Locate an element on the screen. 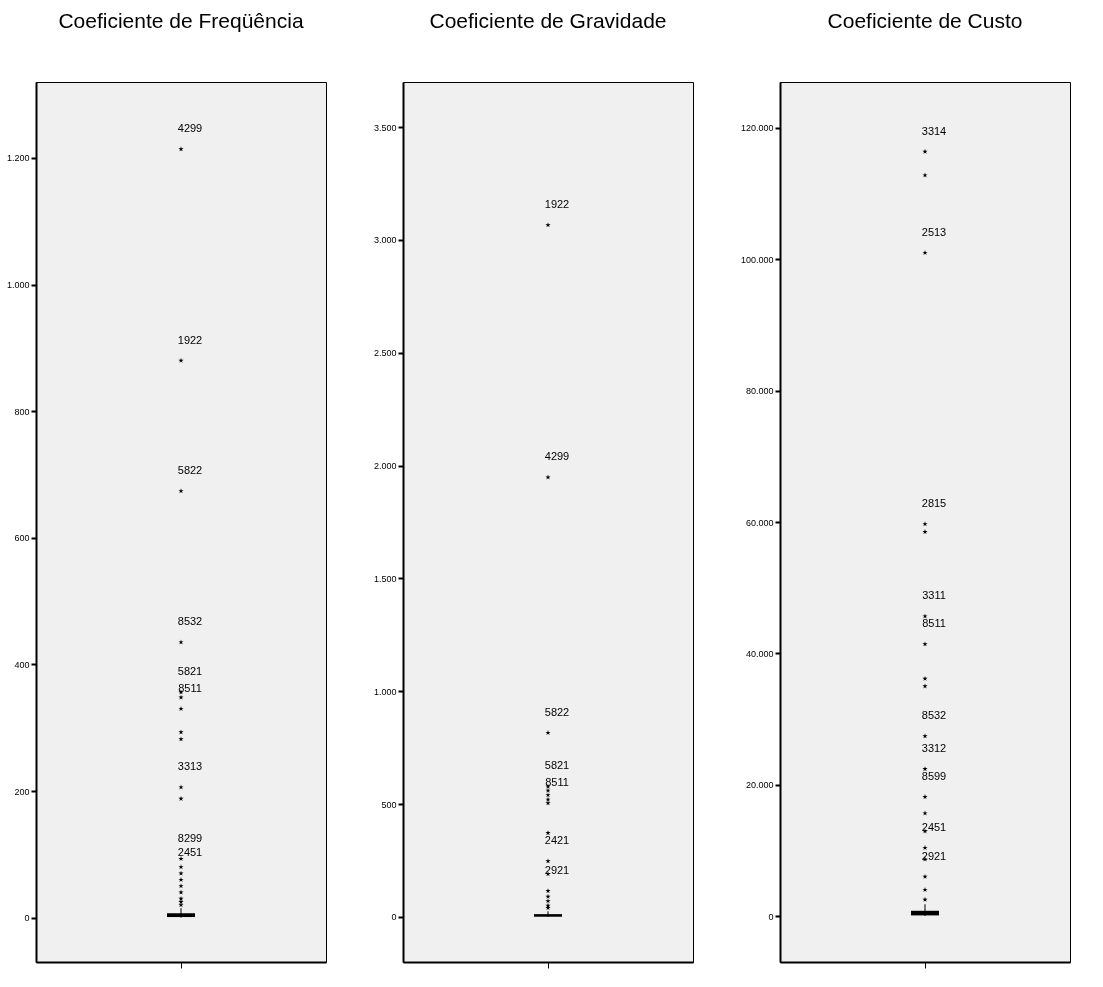 This screenshot has height=987, width=1103. annotation: 3313 is located at coordinates (190, 766).